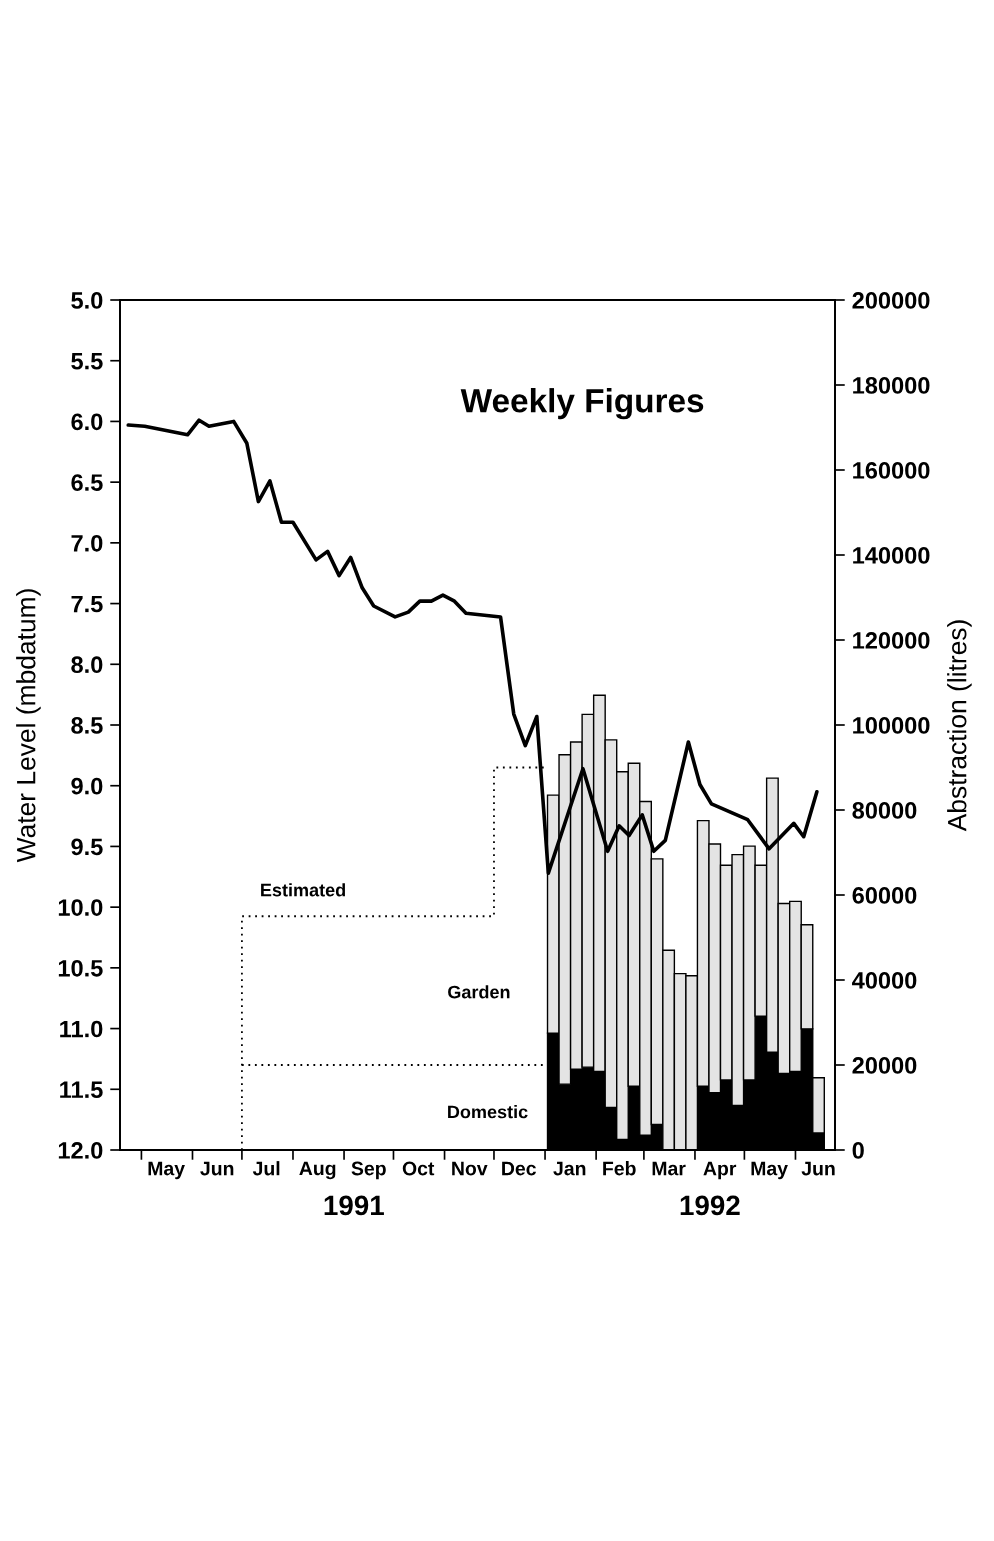  Describe the element at coordinates (470, 1168) in the screenshot. I see `x-tick-label: Nov` at that location.